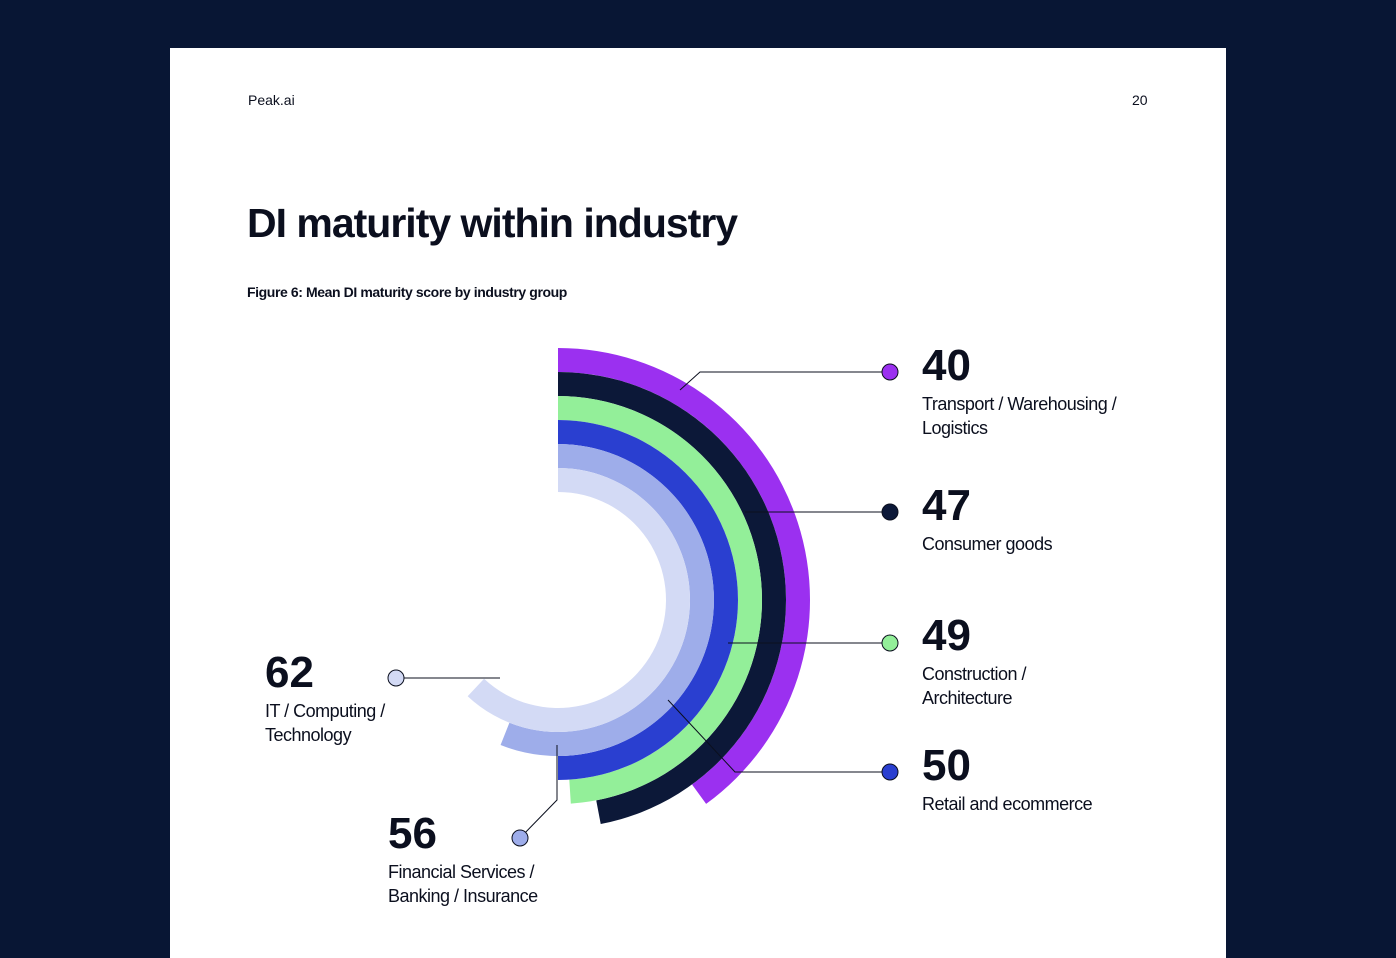  What do you see at coordinates (987, 544) in the screenshot?
I see `category-label: Consumer goods` at bounding box center [987, 544].